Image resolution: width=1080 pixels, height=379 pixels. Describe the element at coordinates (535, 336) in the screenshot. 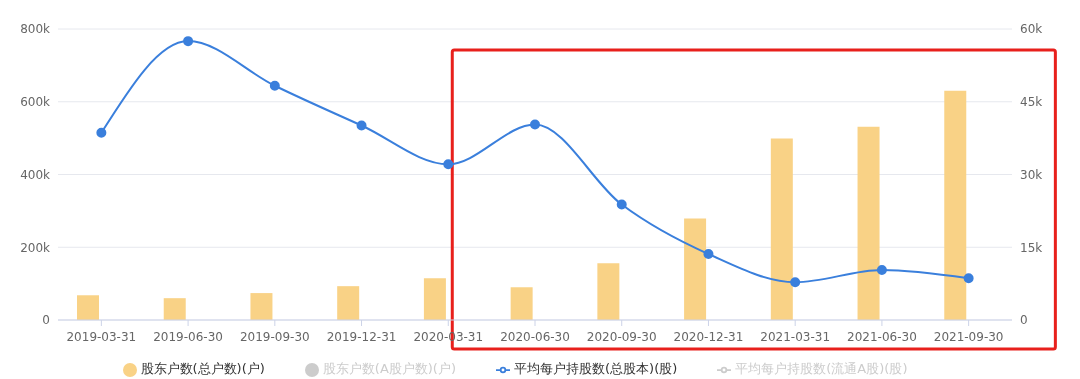

I see `x-tick-label: 2020-06-30` at that location.